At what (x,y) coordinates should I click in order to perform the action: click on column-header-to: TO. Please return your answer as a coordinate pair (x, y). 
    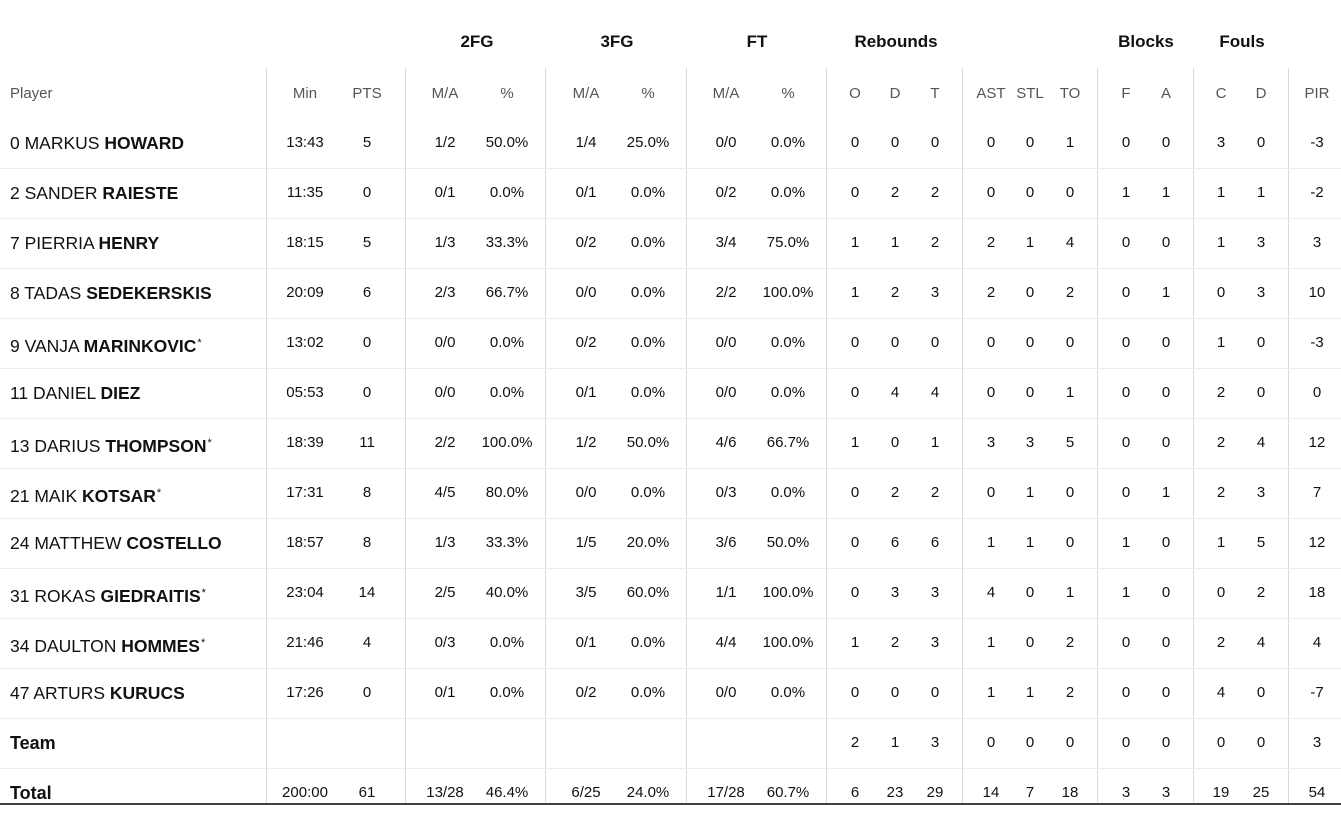
    Looking at the image, I should click on (1070, 93).